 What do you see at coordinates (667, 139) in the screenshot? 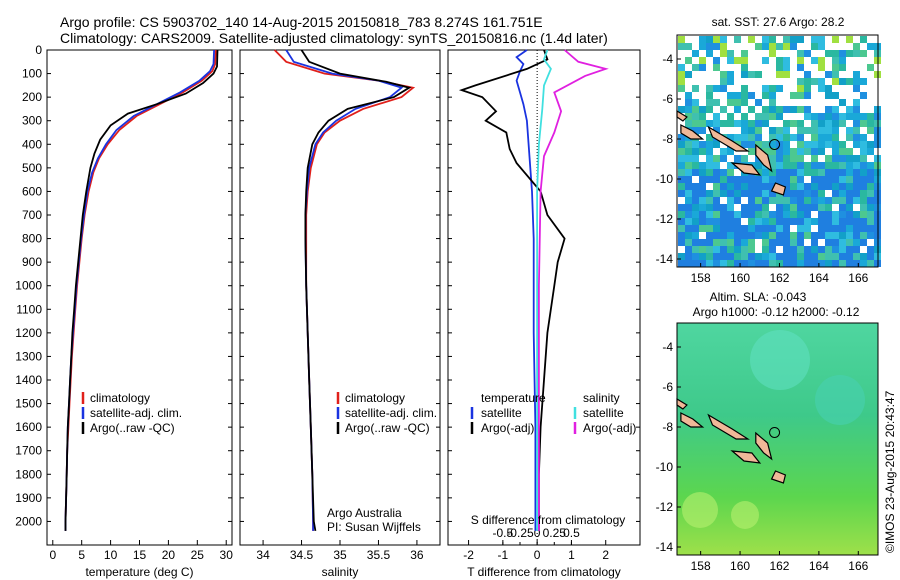
I see `map-y-tick-label: -8` at bounding box center [667, 139].